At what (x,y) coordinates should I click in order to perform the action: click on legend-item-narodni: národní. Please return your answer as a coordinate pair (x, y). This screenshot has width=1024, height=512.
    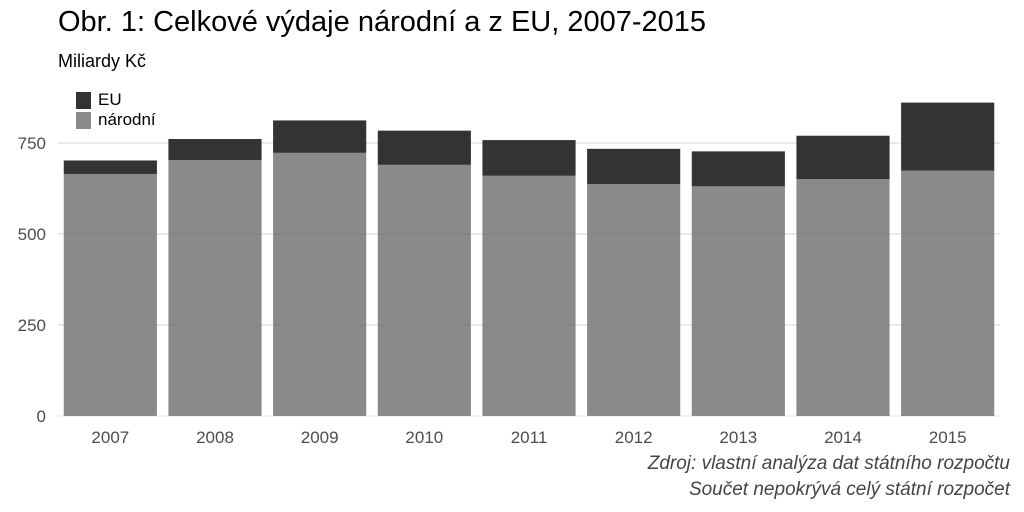
    Looking at the image, I should click on (116, 120).